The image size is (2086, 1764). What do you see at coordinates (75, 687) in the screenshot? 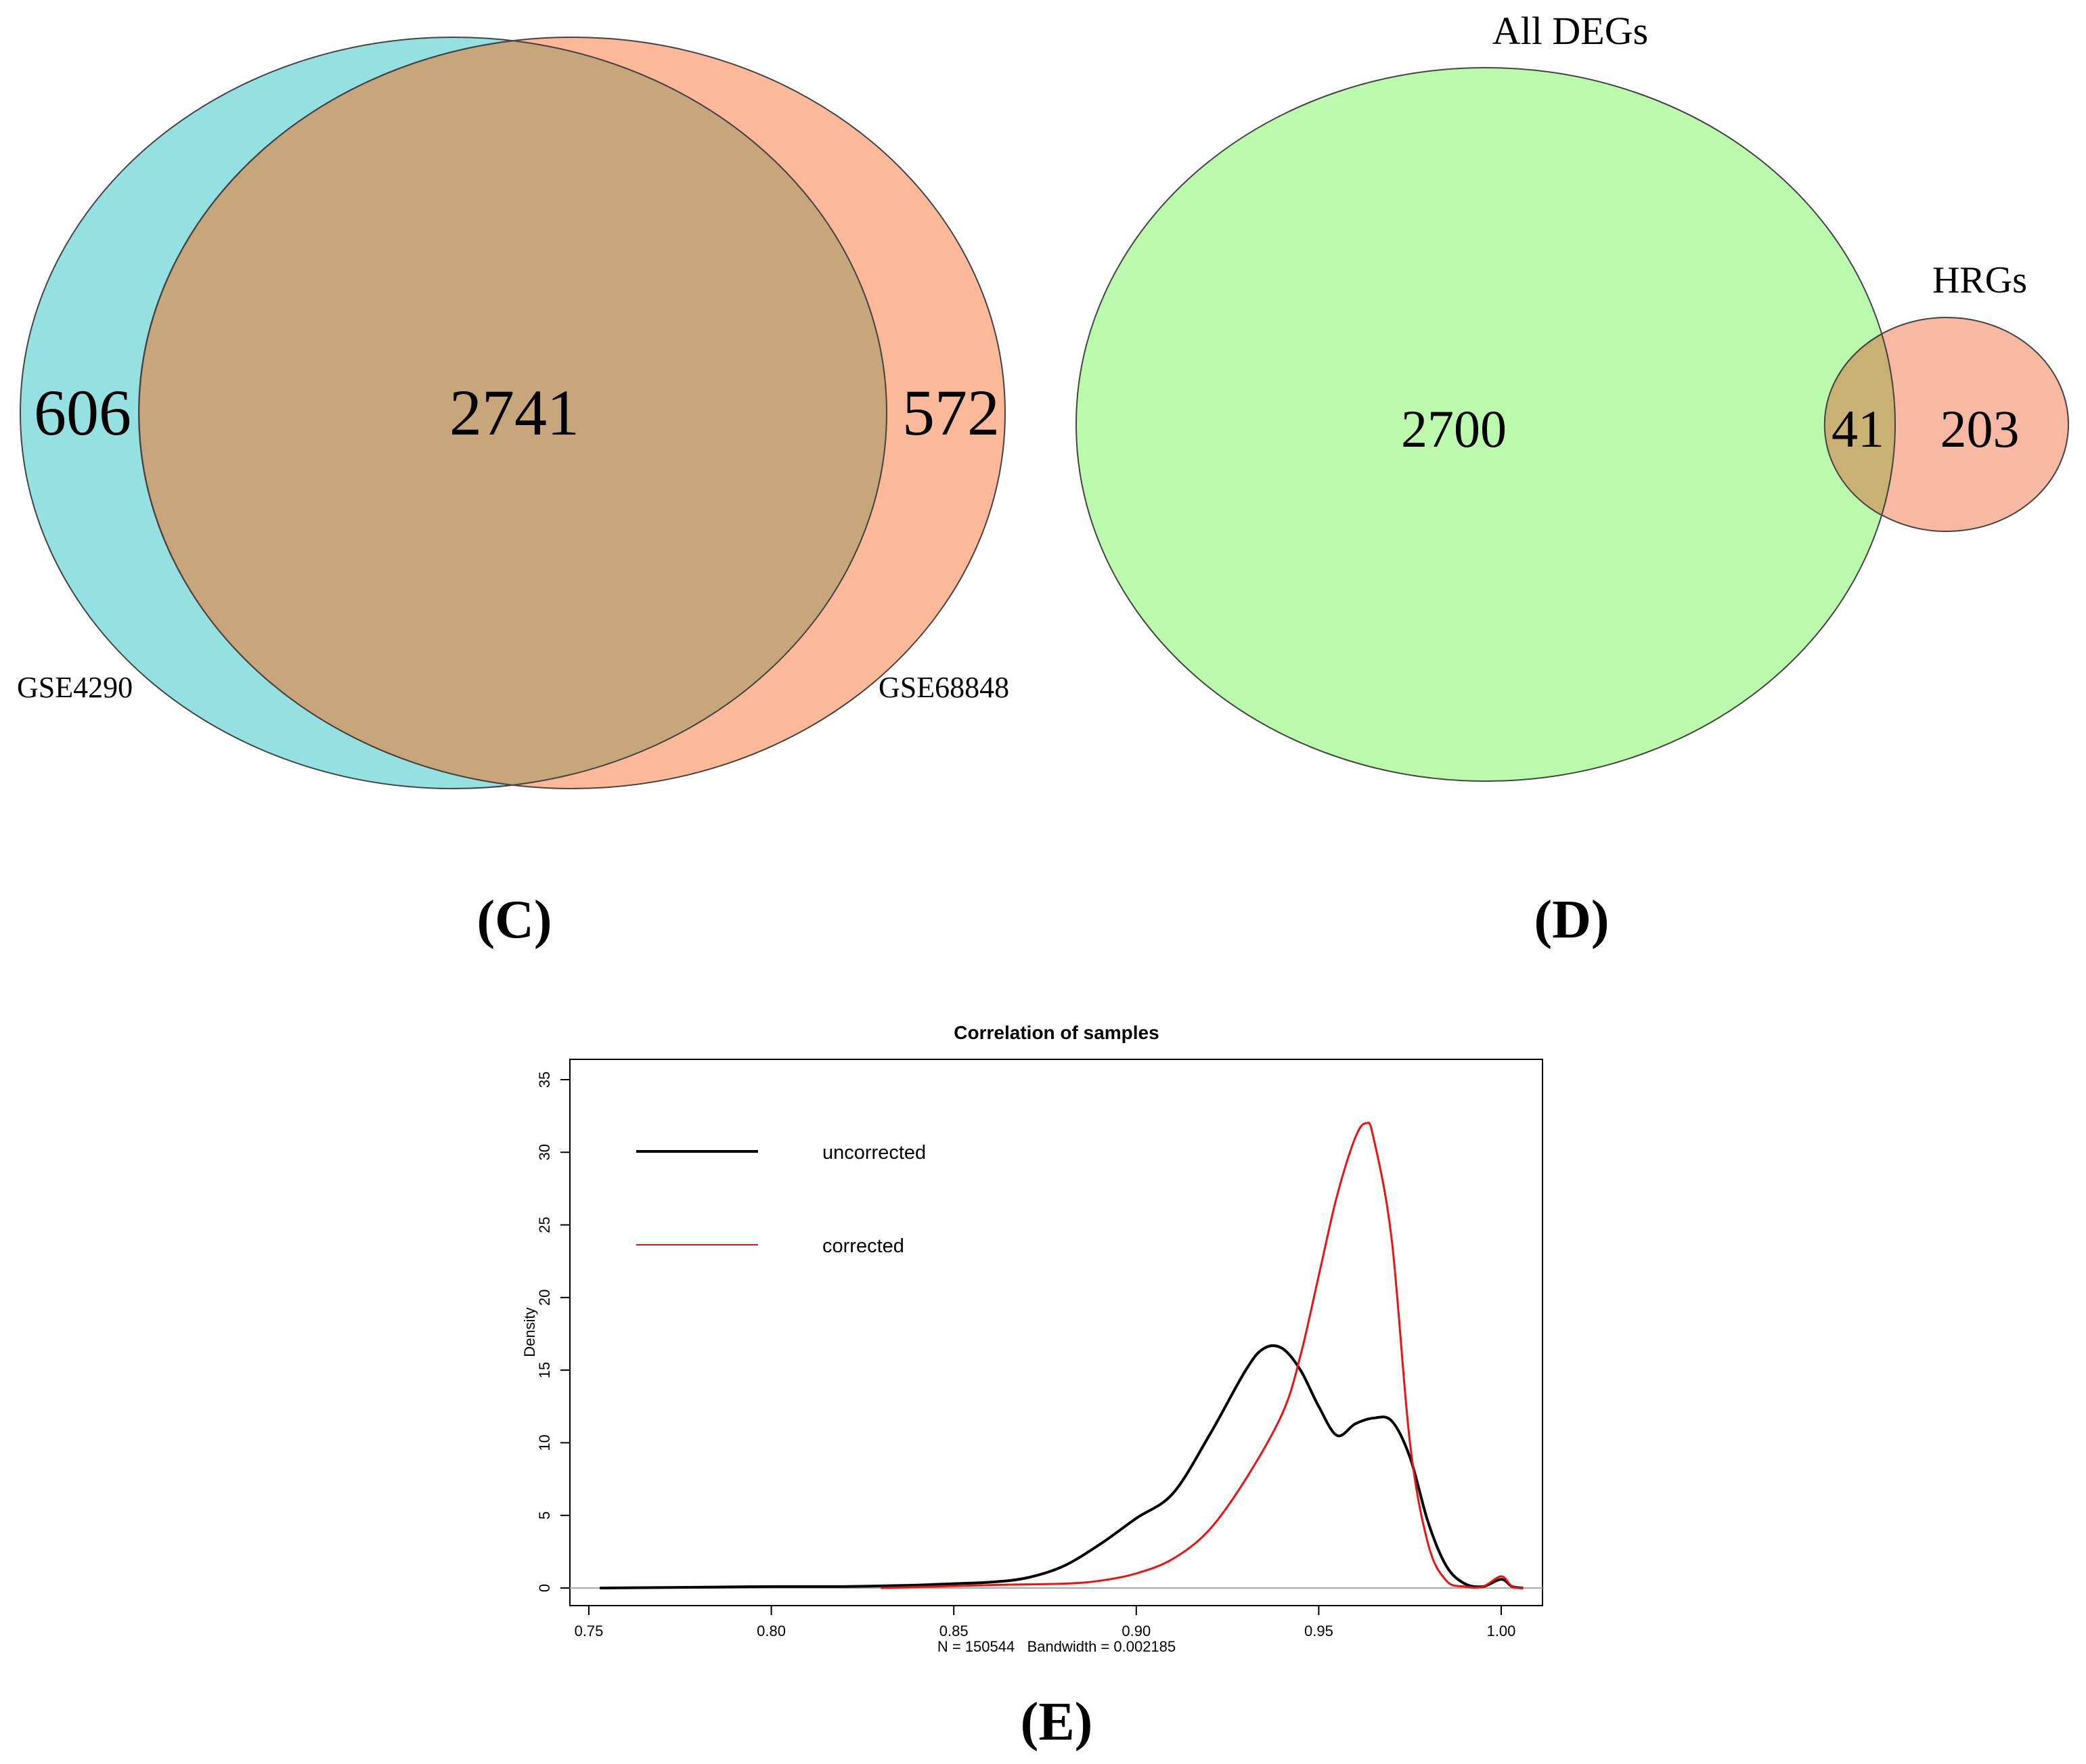
I see `venn-c-set-label-left: GSE4290` at bounding box center [75, 687].